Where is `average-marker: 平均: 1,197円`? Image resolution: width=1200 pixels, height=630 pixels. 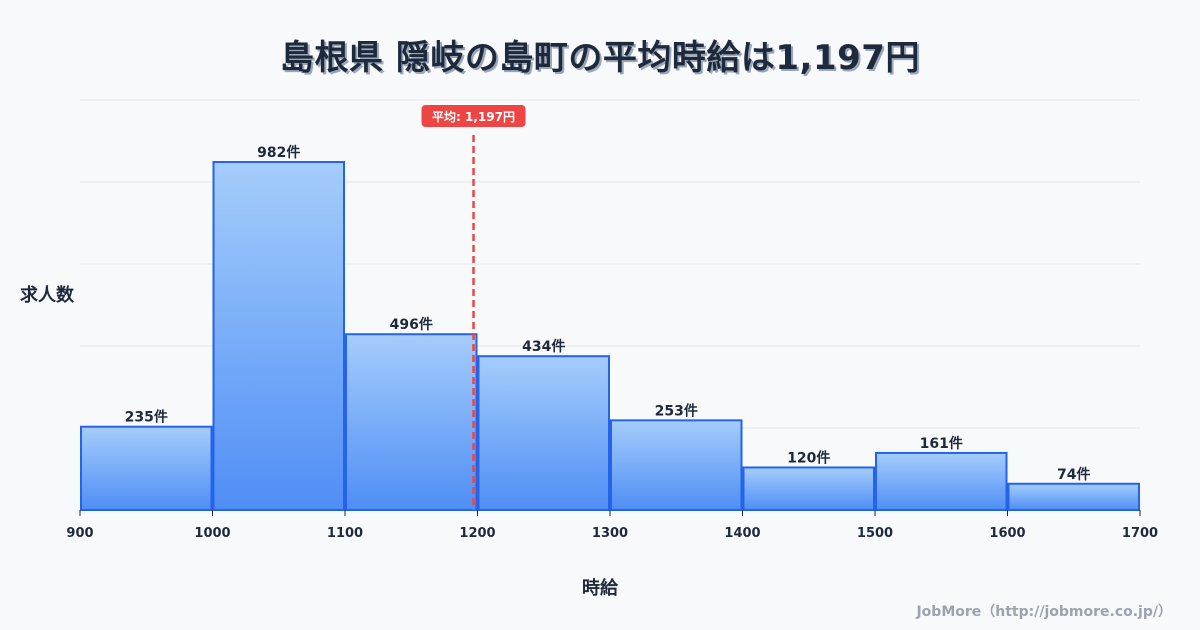
average-marker: 平均: 1,197円 is located at coordinates (473, 307).